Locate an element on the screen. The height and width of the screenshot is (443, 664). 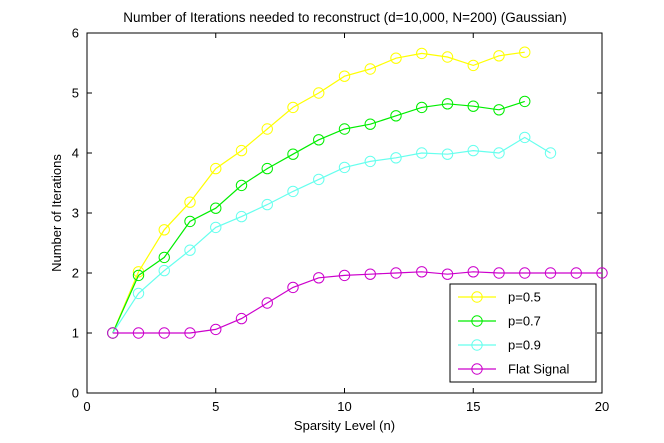
x-tick-label: 10 is located at coordinates (344, 406).